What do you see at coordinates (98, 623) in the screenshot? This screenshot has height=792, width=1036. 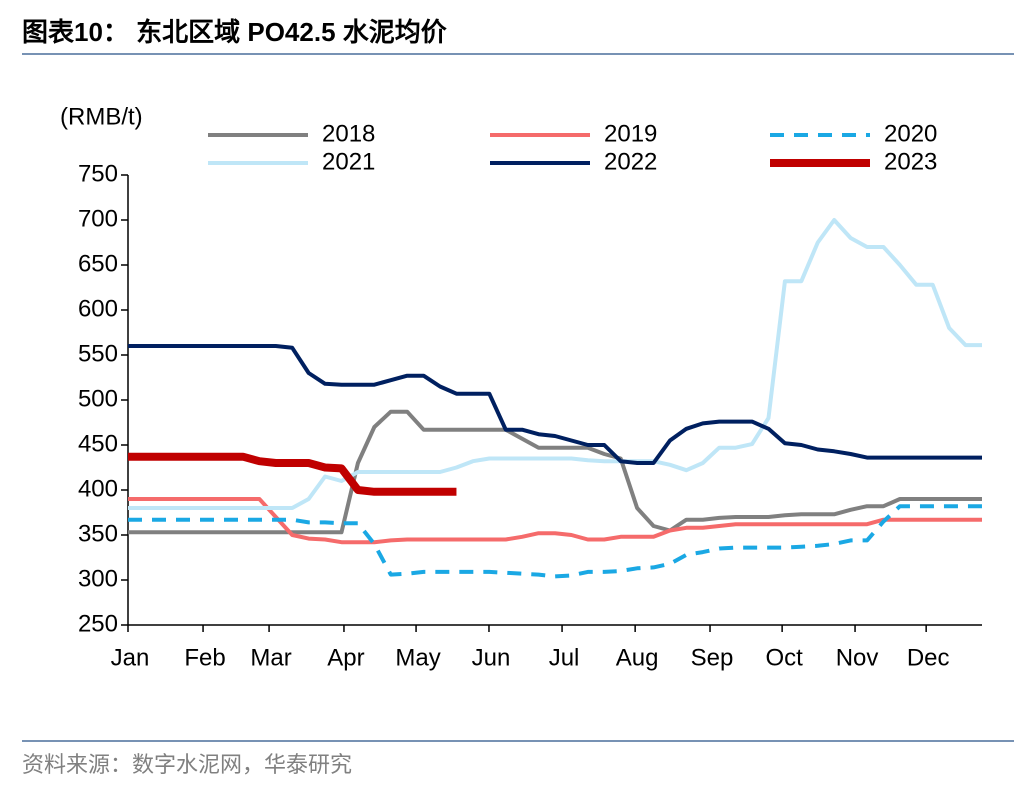 I see `y-tick-label: 250` at bounding box center [98, 623].